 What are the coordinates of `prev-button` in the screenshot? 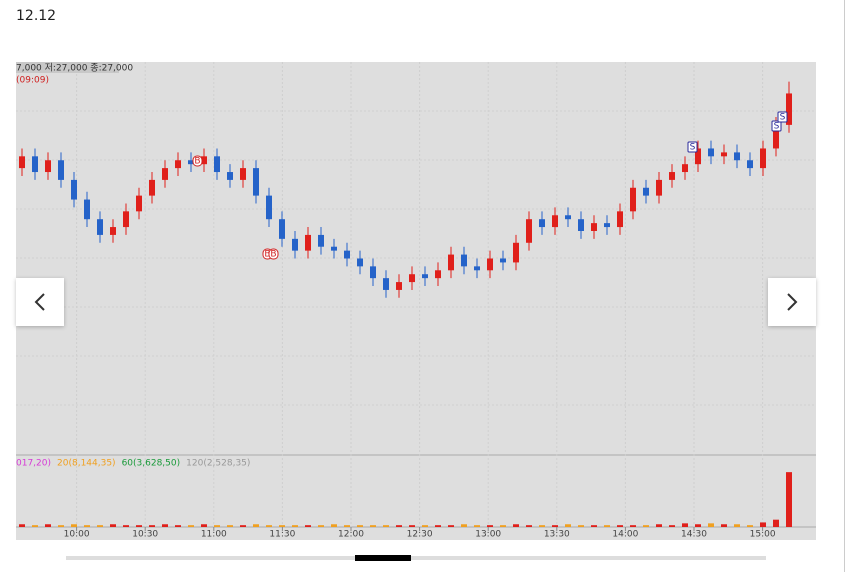 It's located at (40, 302).